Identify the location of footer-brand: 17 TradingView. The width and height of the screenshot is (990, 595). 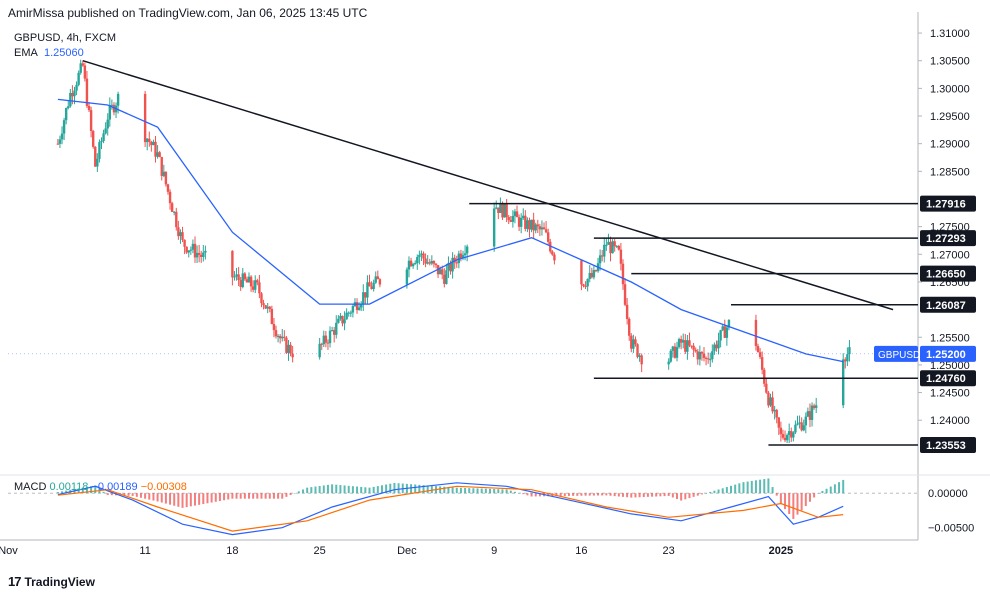
(51, 581).